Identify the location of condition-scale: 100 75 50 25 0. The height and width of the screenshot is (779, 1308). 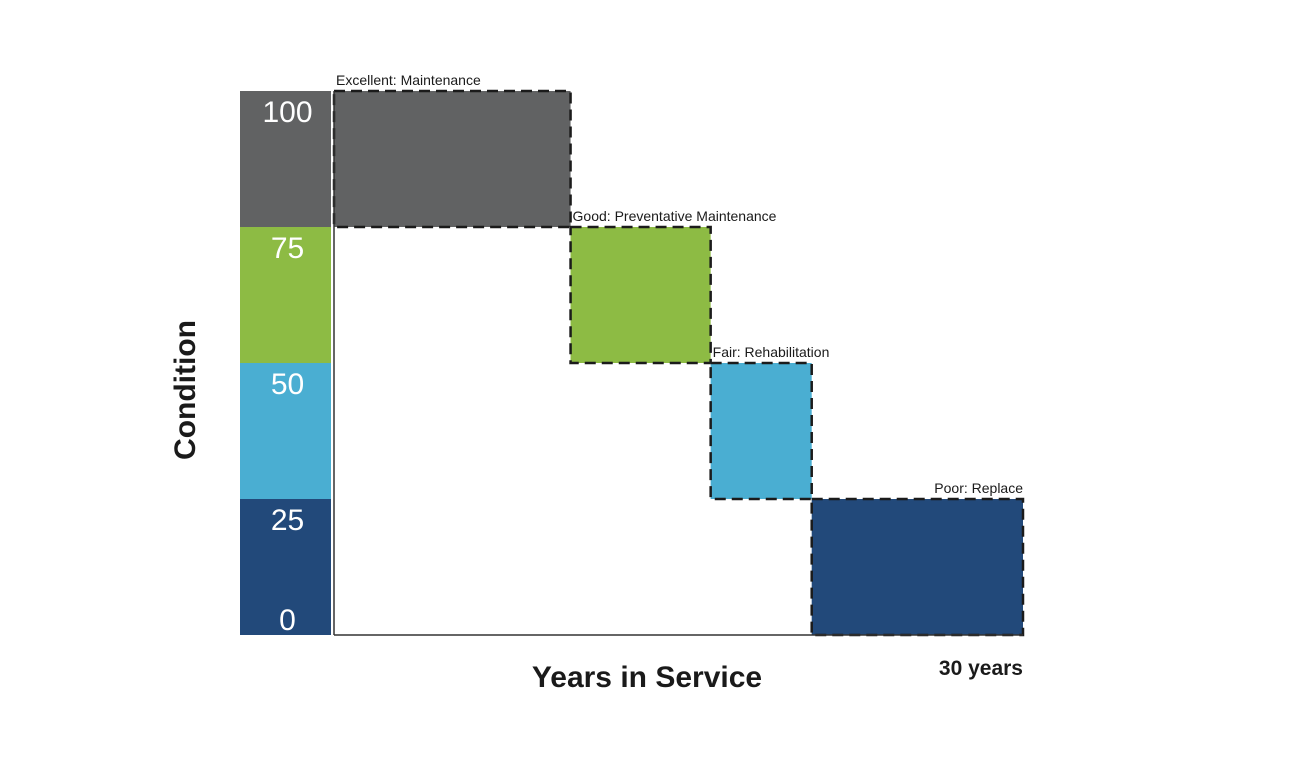
(285, 364).